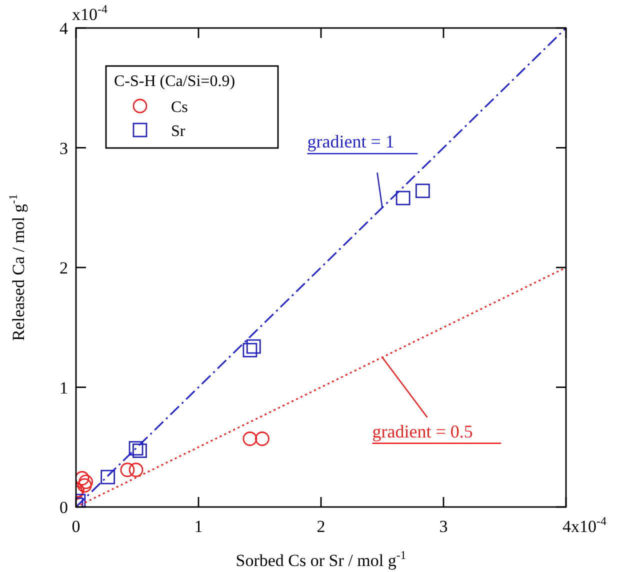  Describe the element at coordinates (567, 526) in the screenshot. I see `x-tick-label: 4` at that location.